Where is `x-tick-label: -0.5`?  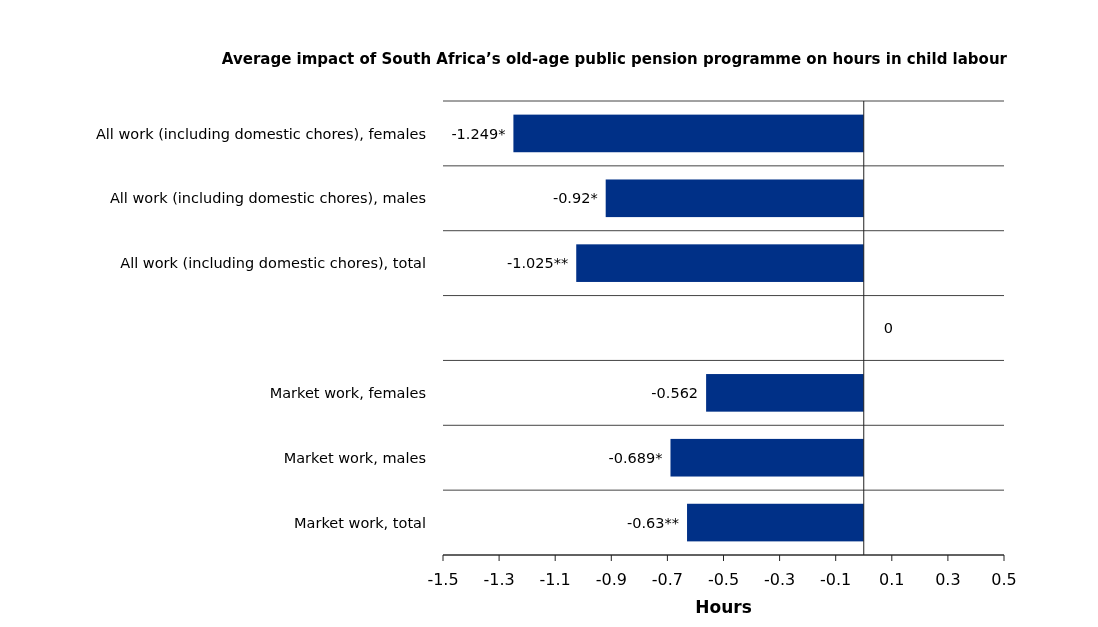
x-tick-label: -0.5 is located at coordinates (723, 579).